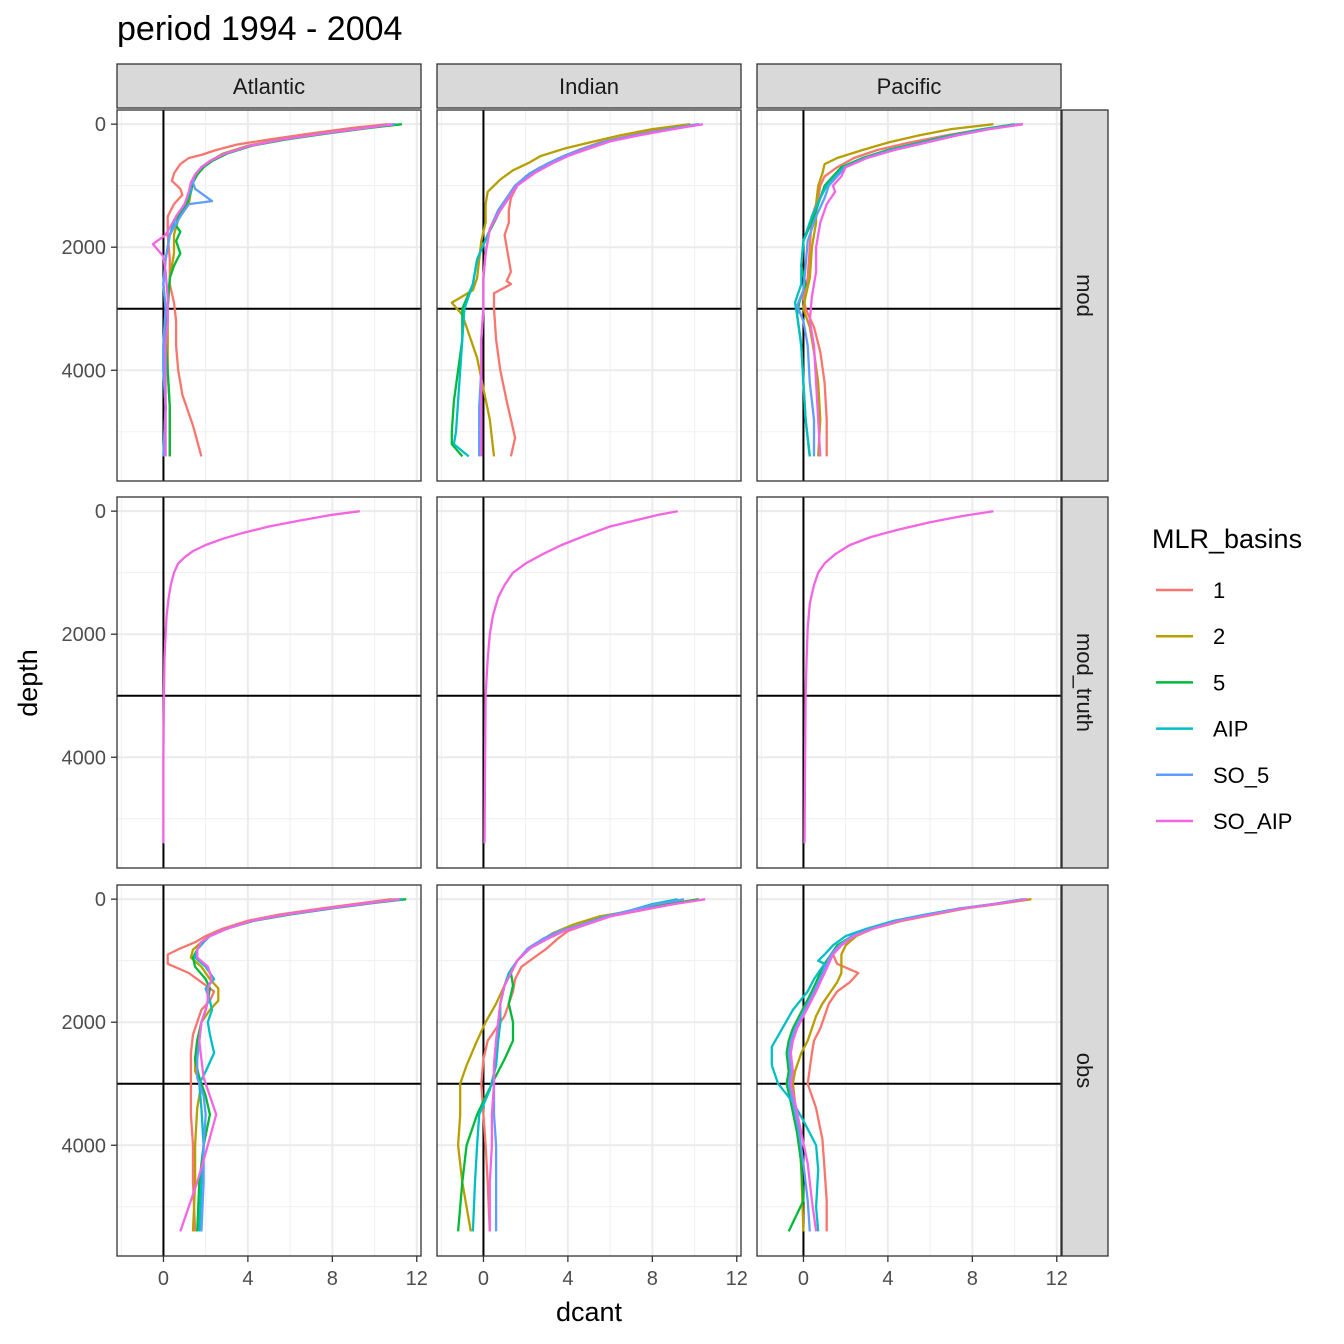  I want to click on panel-mod_truth-Atlantic, so click(269, 682).